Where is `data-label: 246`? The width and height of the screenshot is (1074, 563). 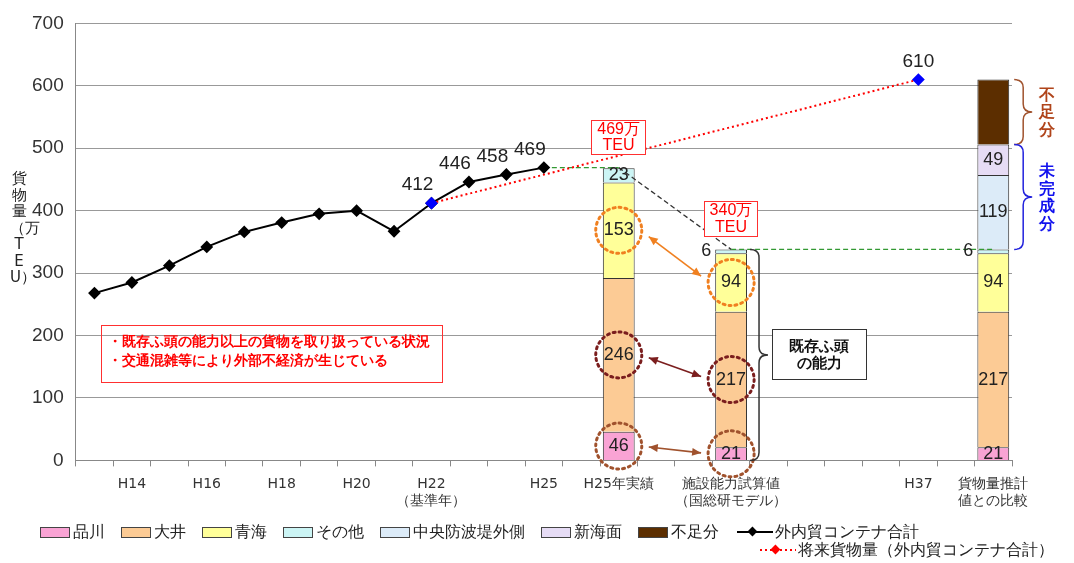
data-label: 246 is located at coordinates (618, 353).